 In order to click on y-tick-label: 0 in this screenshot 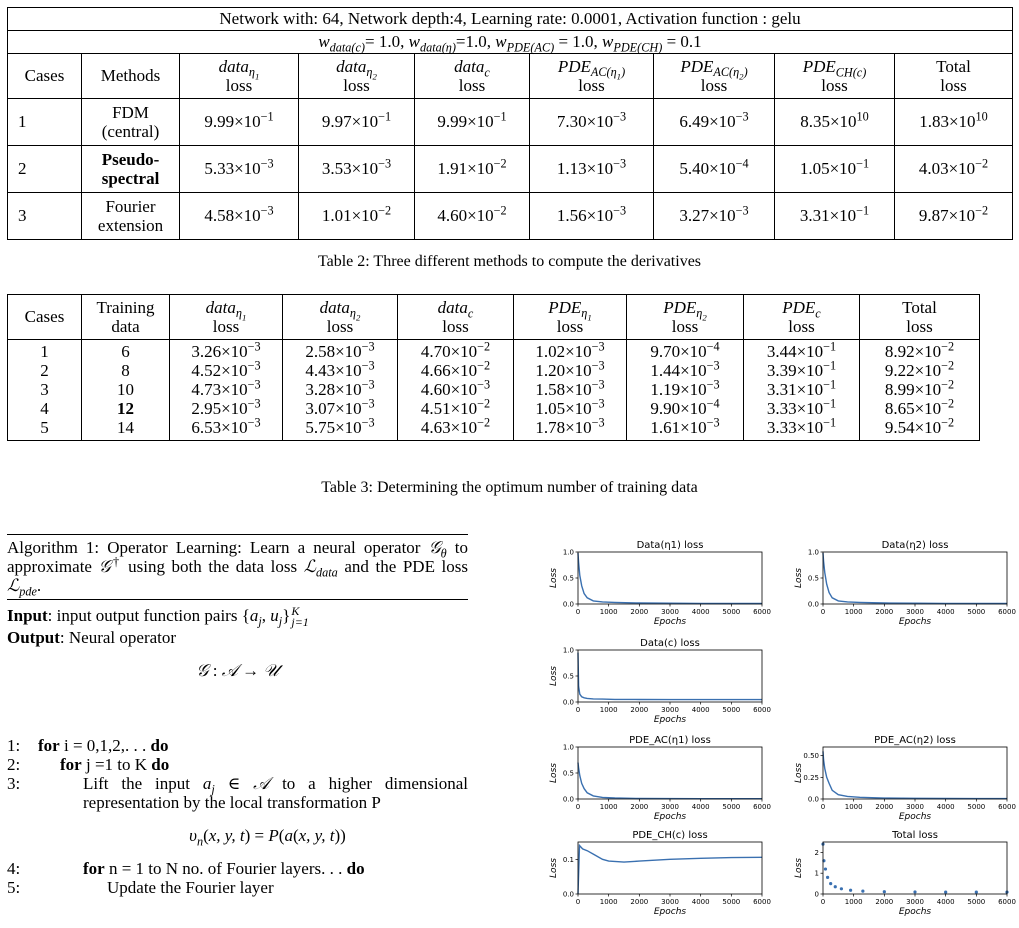, I will do `click(817, 895)`.